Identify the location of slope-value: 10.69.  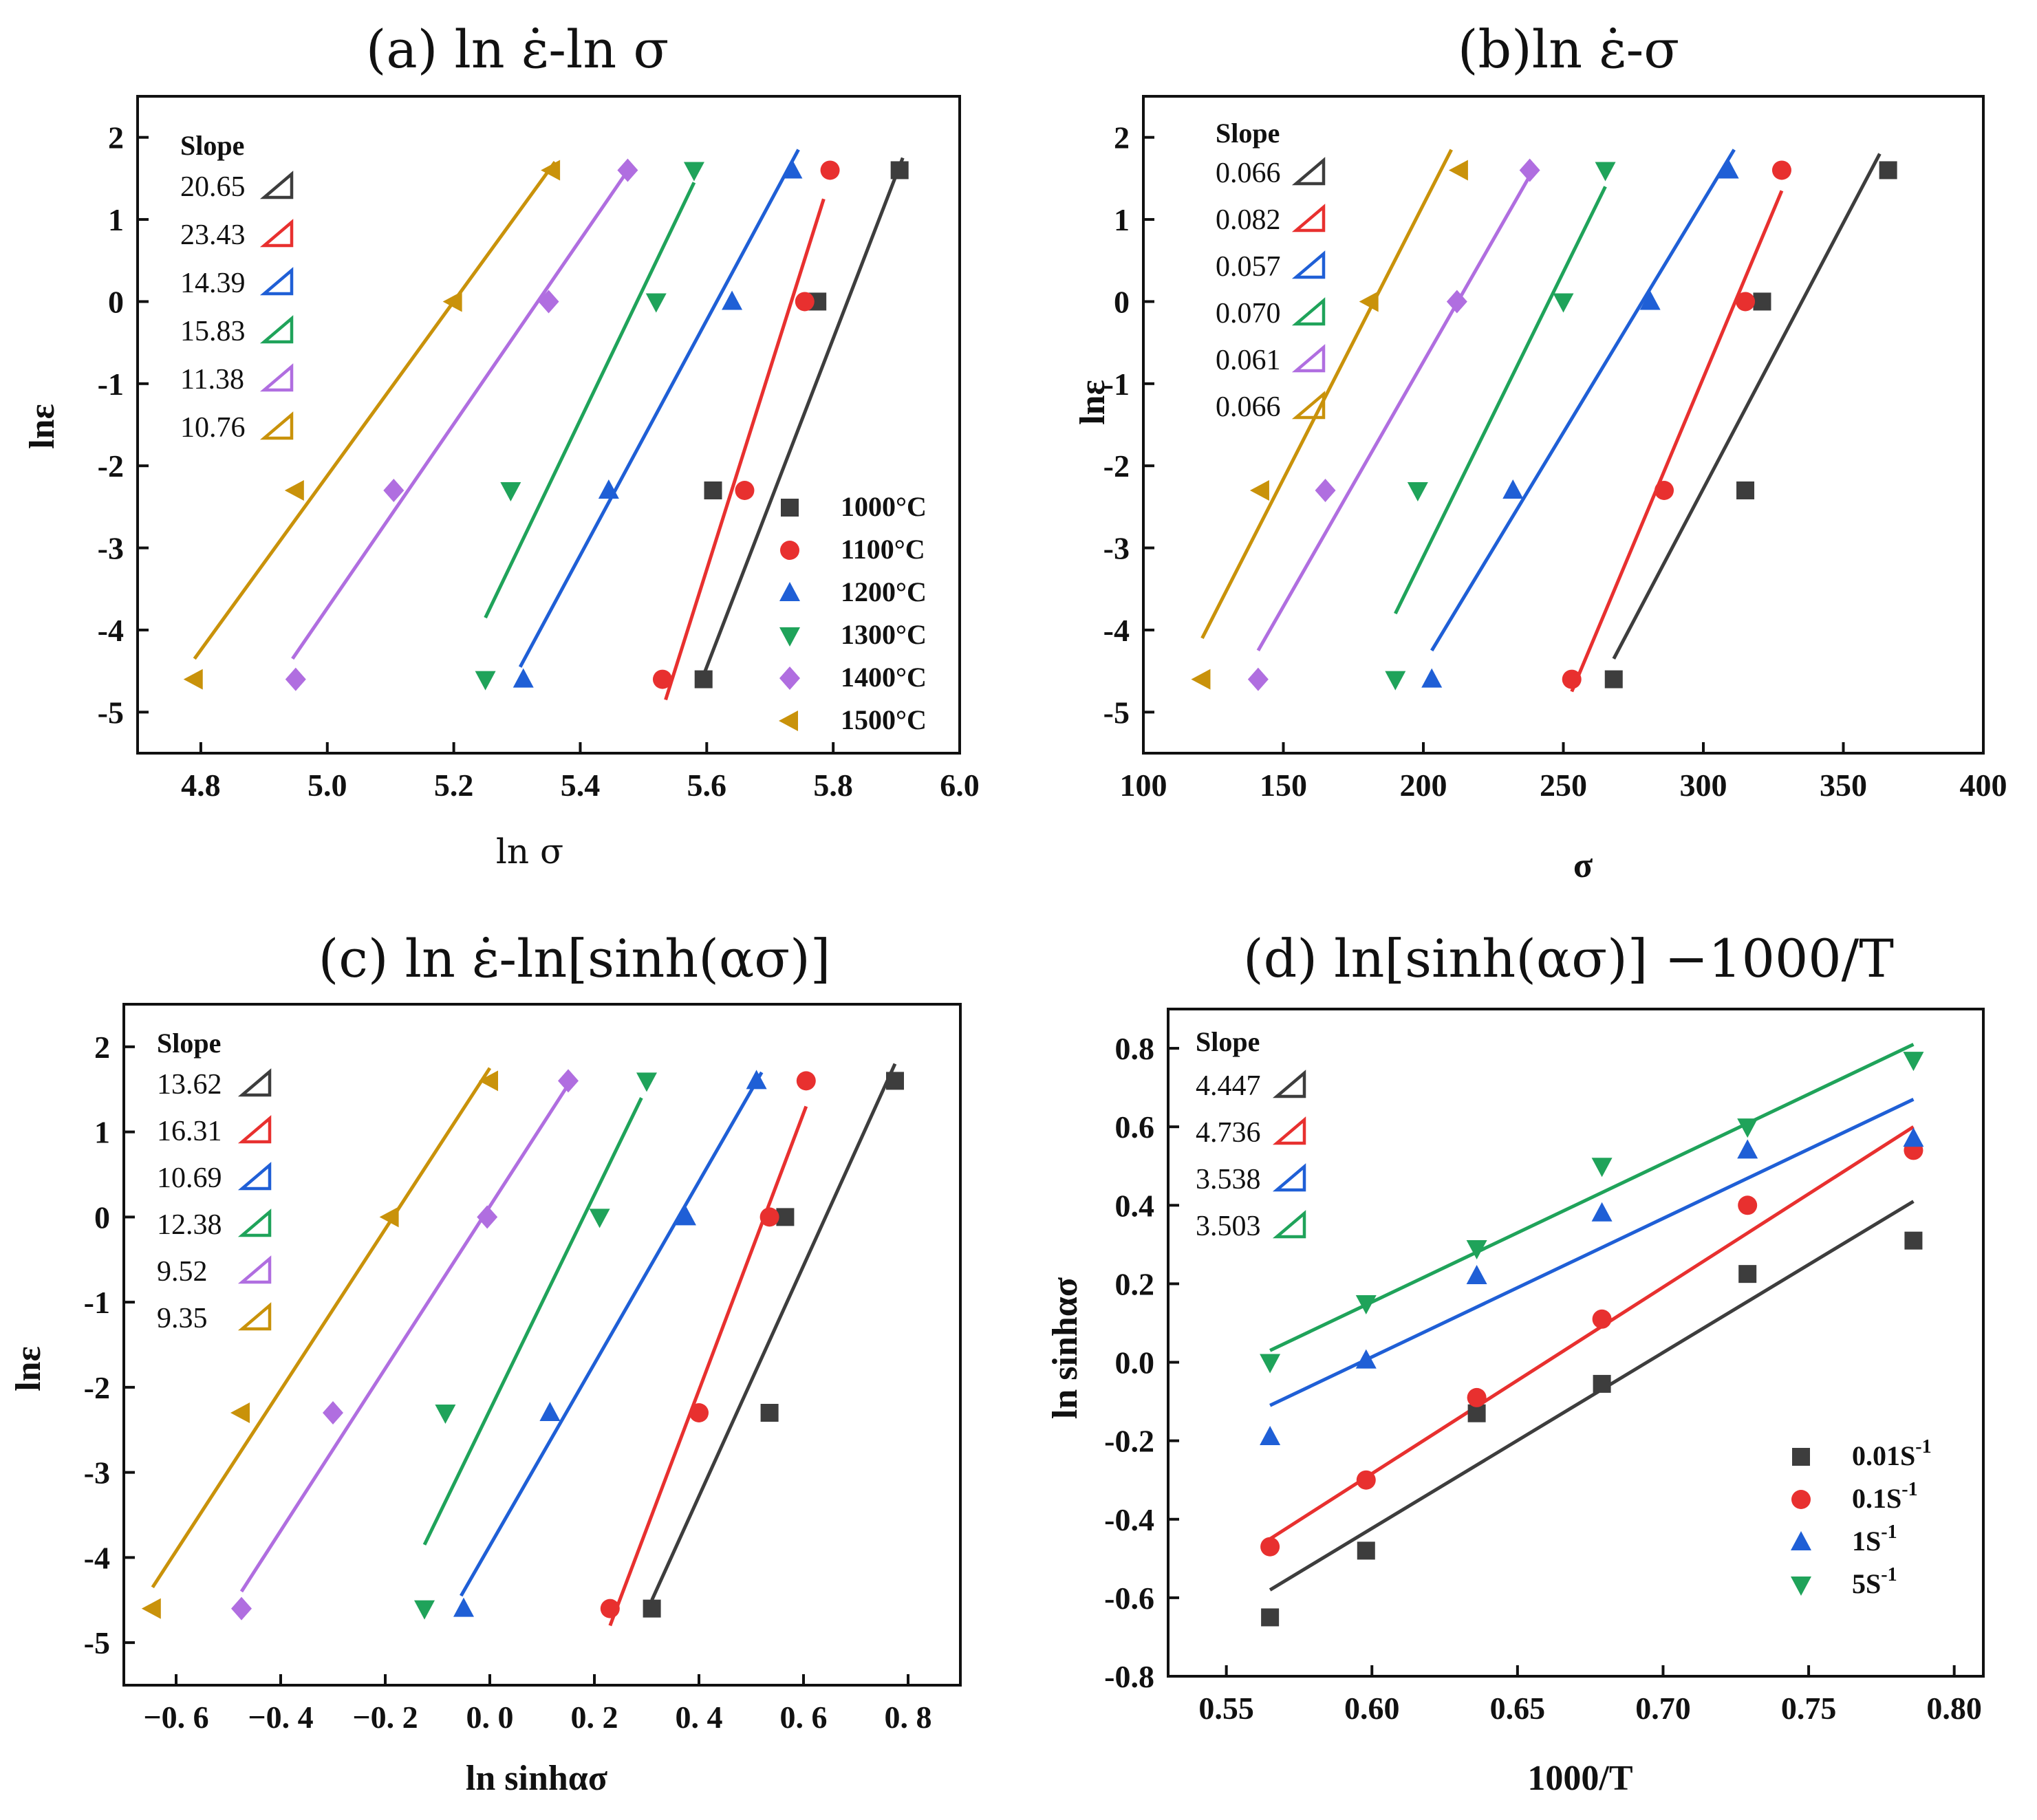
(189, 1178).